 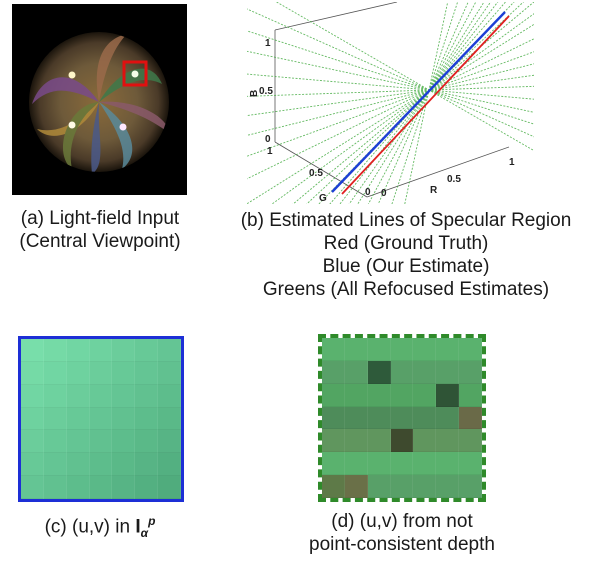 I want to click on caption-a-line1: (a) Light-field Input, so click(x=100, y=218).